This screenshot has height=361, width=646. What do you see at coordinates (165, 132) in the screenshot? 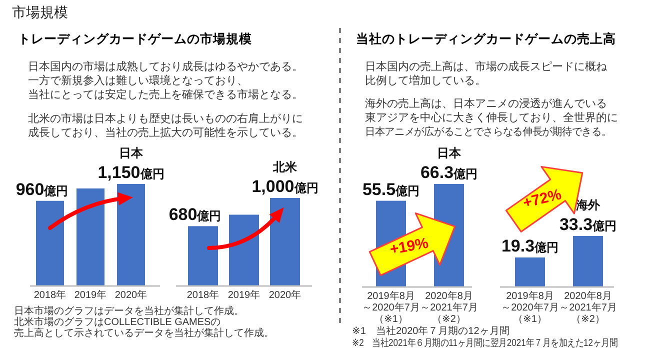
I see `text: 成長しており、当社の売上拡大の可能性を示している。` at bounding box center [165, 132].